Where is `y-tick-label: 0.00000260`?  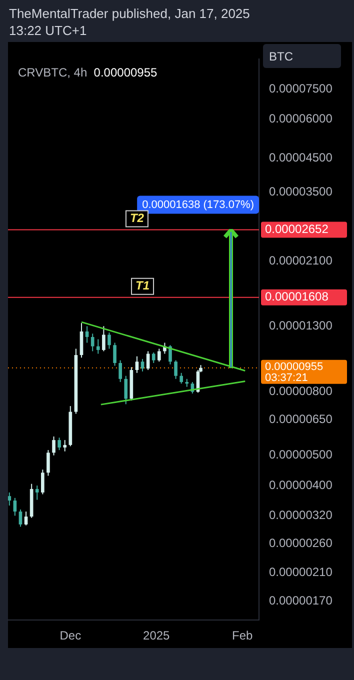
y-tick-label: 0.00000260 is located at coordinates (301, 543).